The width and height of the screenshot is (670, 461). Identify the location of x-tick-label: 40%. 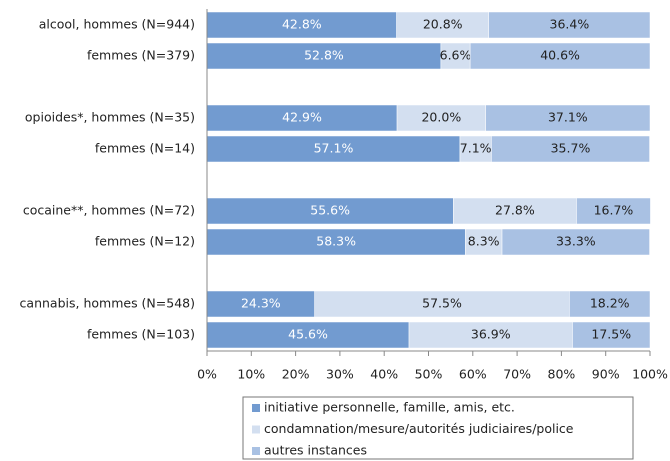
(384, 374).